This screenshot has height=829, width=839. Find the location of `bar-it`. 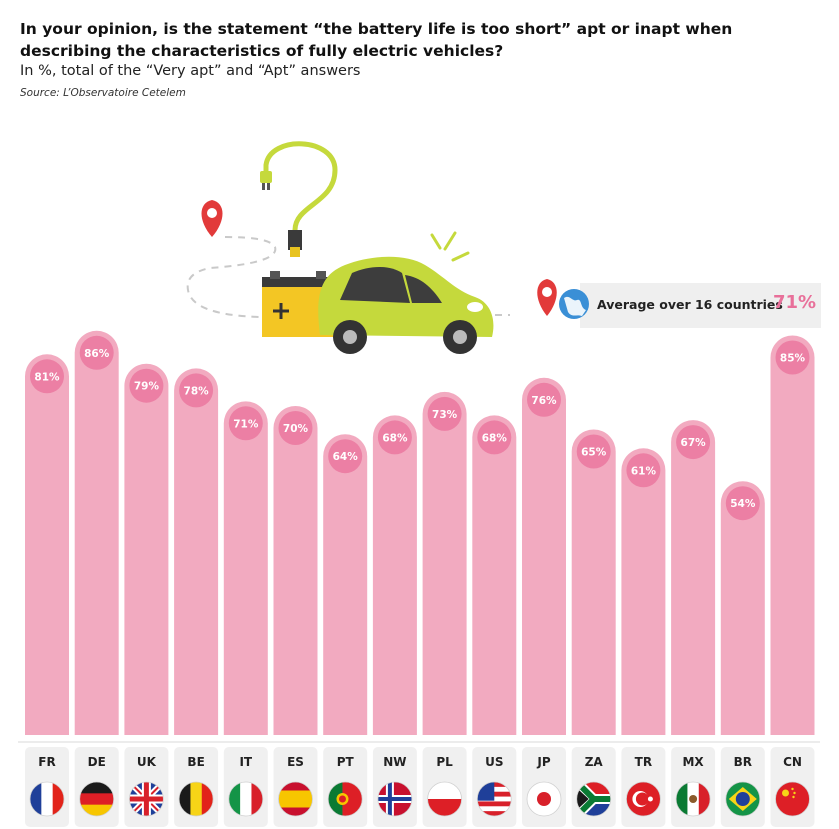

bar-it is located at coordinates (245, 568).